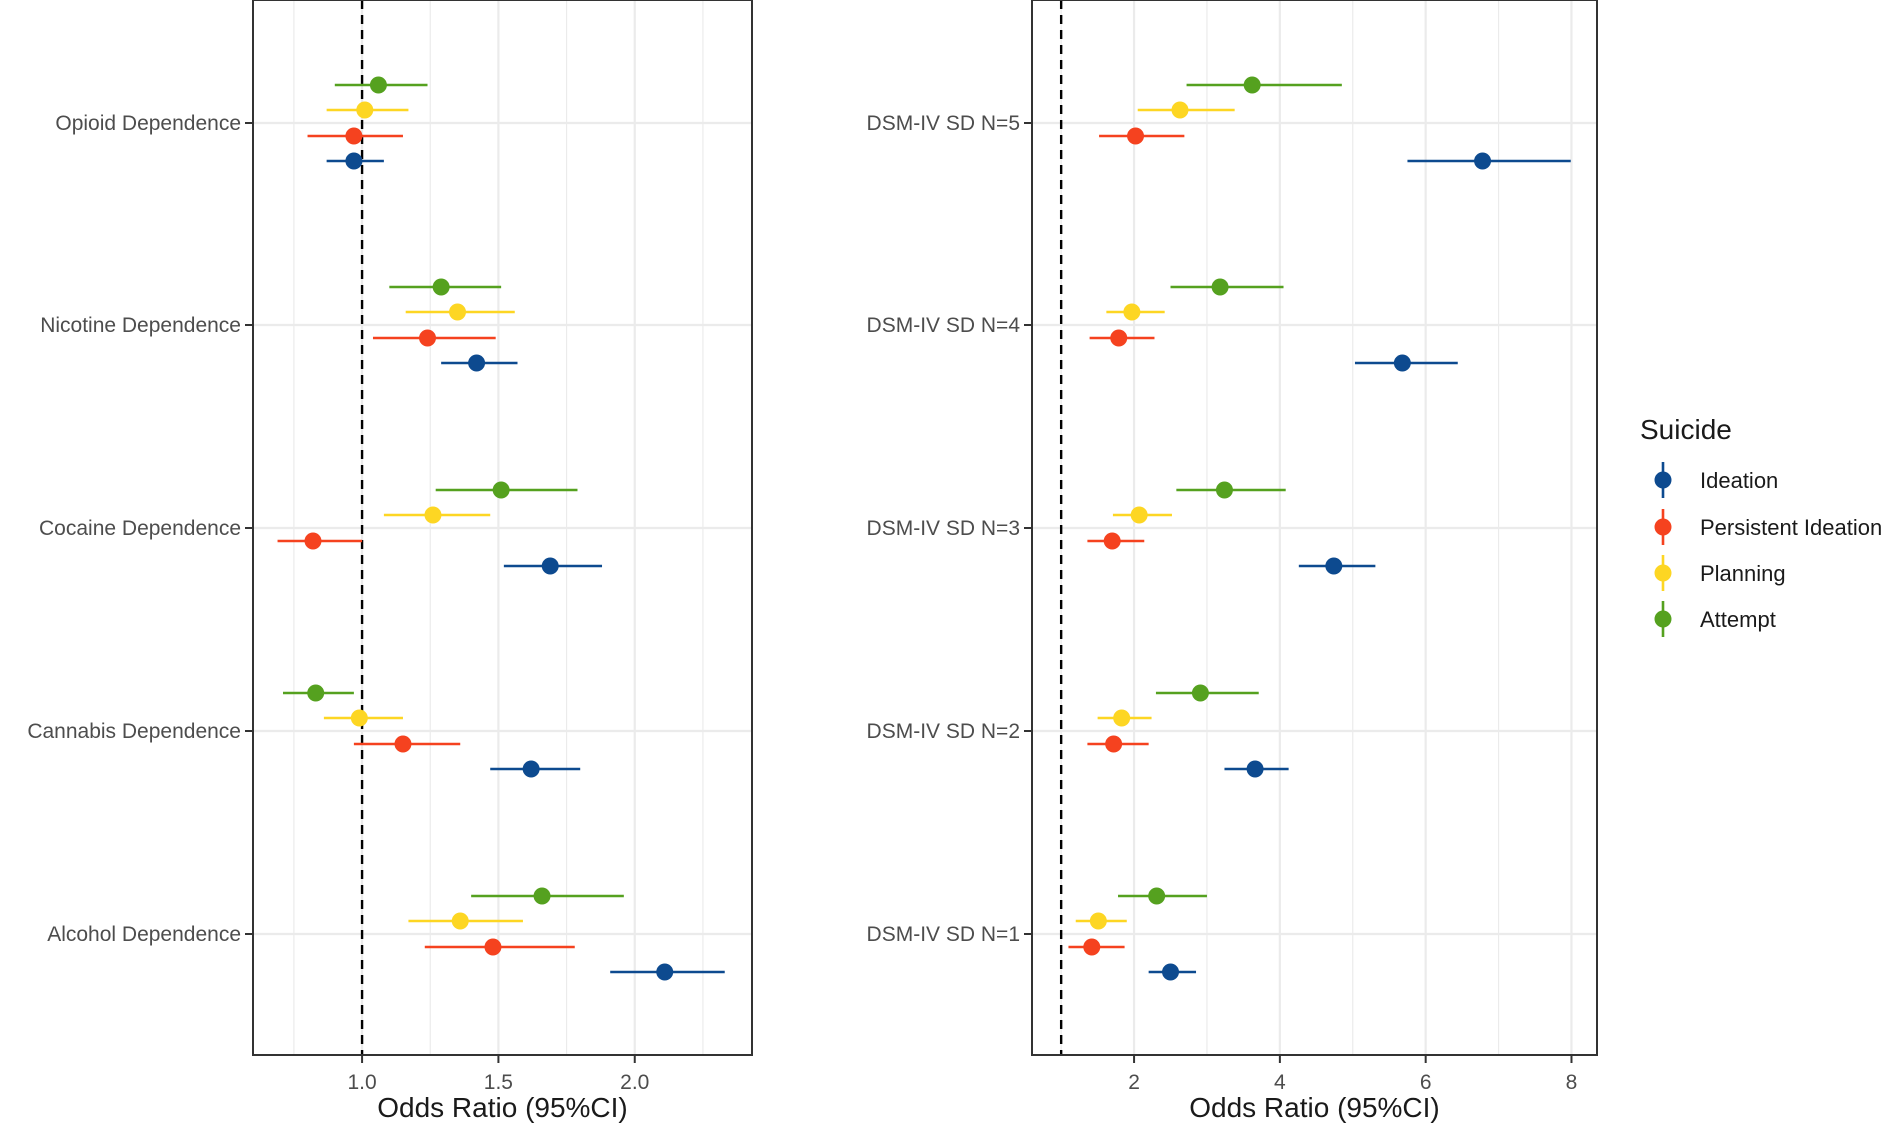 Image resolution: width=1893 pixels, height=1127 pixels. What do you see at coordinates (148, 123) in the screenshot?
I see `y-tick-label: Opioid Dependence` at bounding box center [148, 123].